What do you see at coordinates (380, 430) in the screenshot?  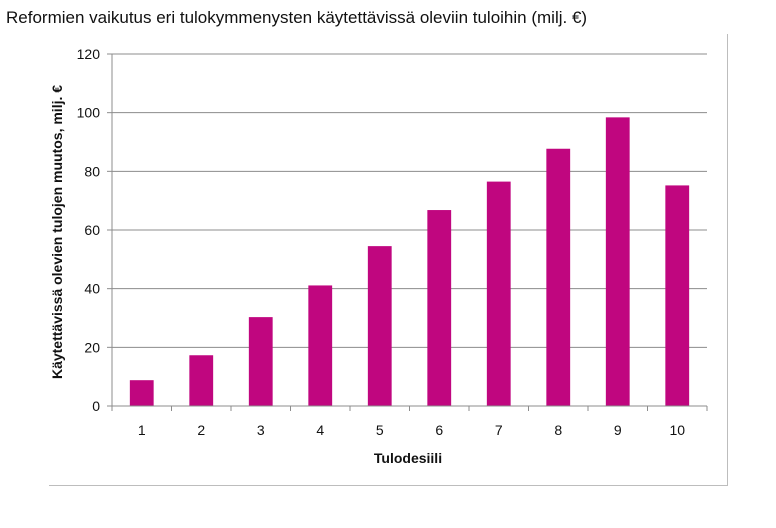 I see `x-tick-label: 5` at bounding box center [380, 430].